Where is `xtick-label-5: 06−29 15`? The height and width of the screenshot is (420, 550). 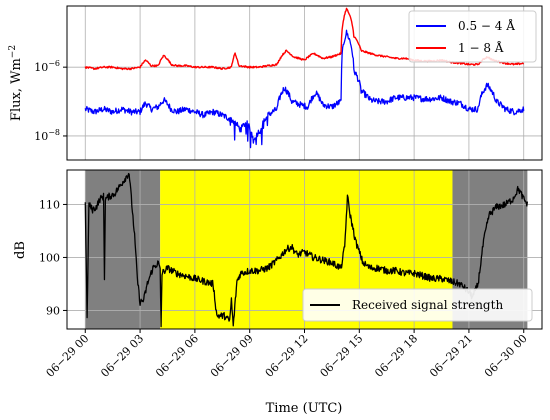
xtick-label-5: 06−29 15 is located at coordinates (342, 356).